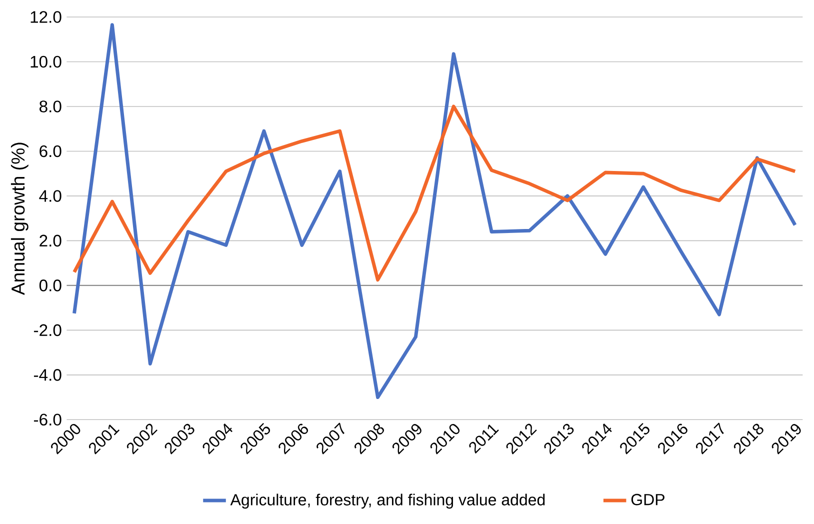 The width and height of the screenshot is (814, 524). What do you see at coordinates (19, 219) in the screenshot?
I see `y-axis-title: Annual growth (%)` at bounding box center [19, 219].